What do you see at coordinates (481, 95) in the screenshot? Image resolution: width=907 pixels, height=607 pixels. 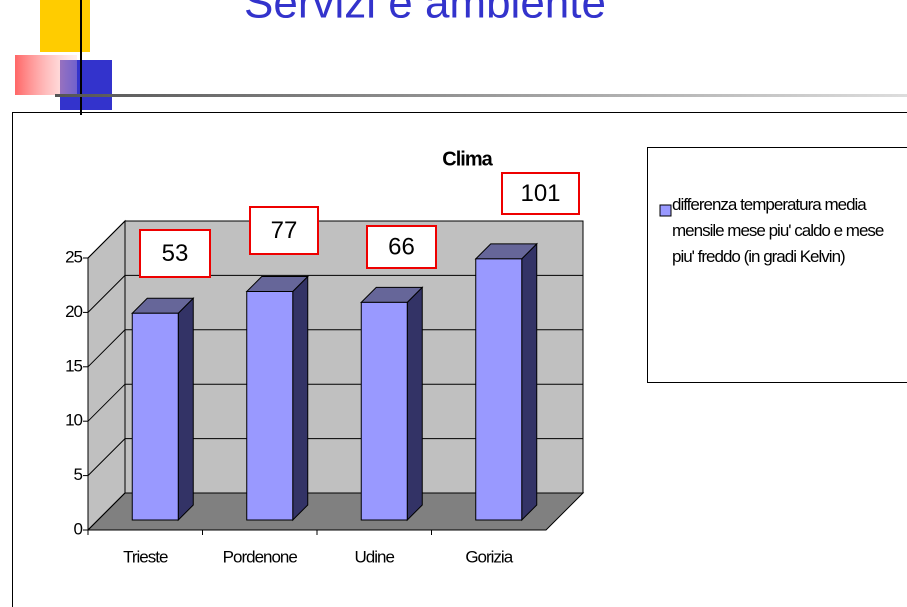 I see `deco-hline` at bounding box center [481, 95].